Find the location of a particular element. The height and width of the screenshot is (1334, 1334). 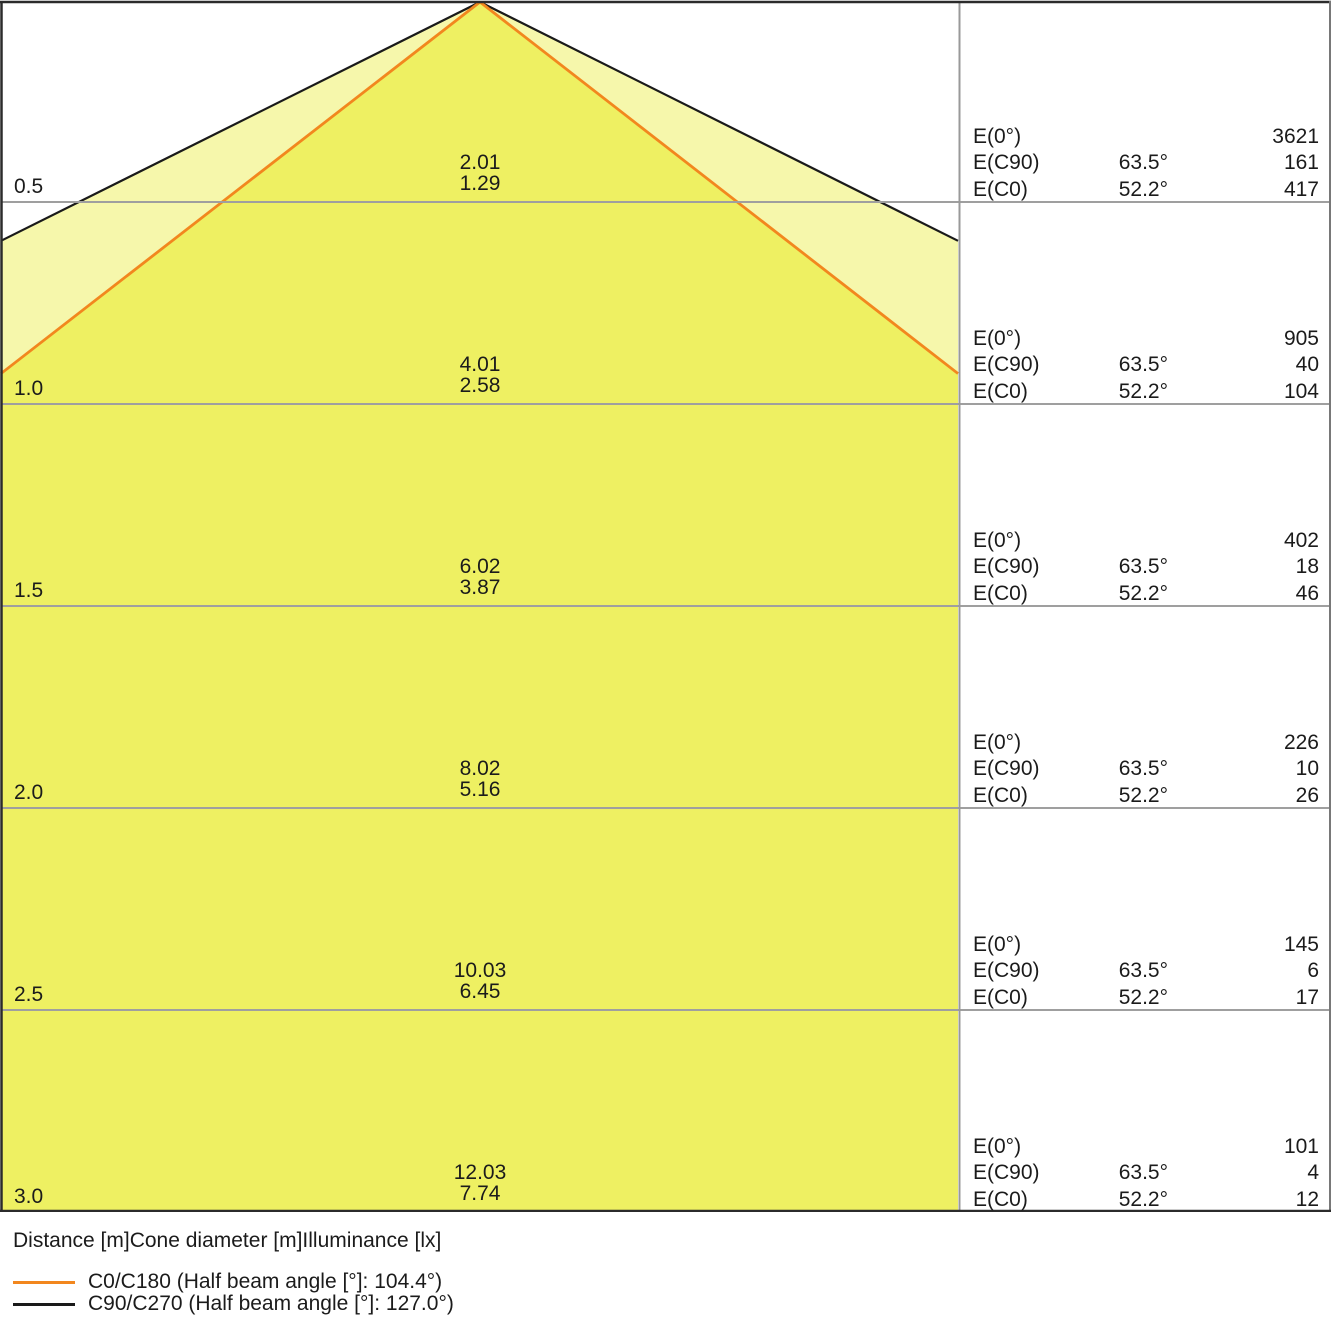

distance-label: 2.0 is located at coordinates (28, 792).